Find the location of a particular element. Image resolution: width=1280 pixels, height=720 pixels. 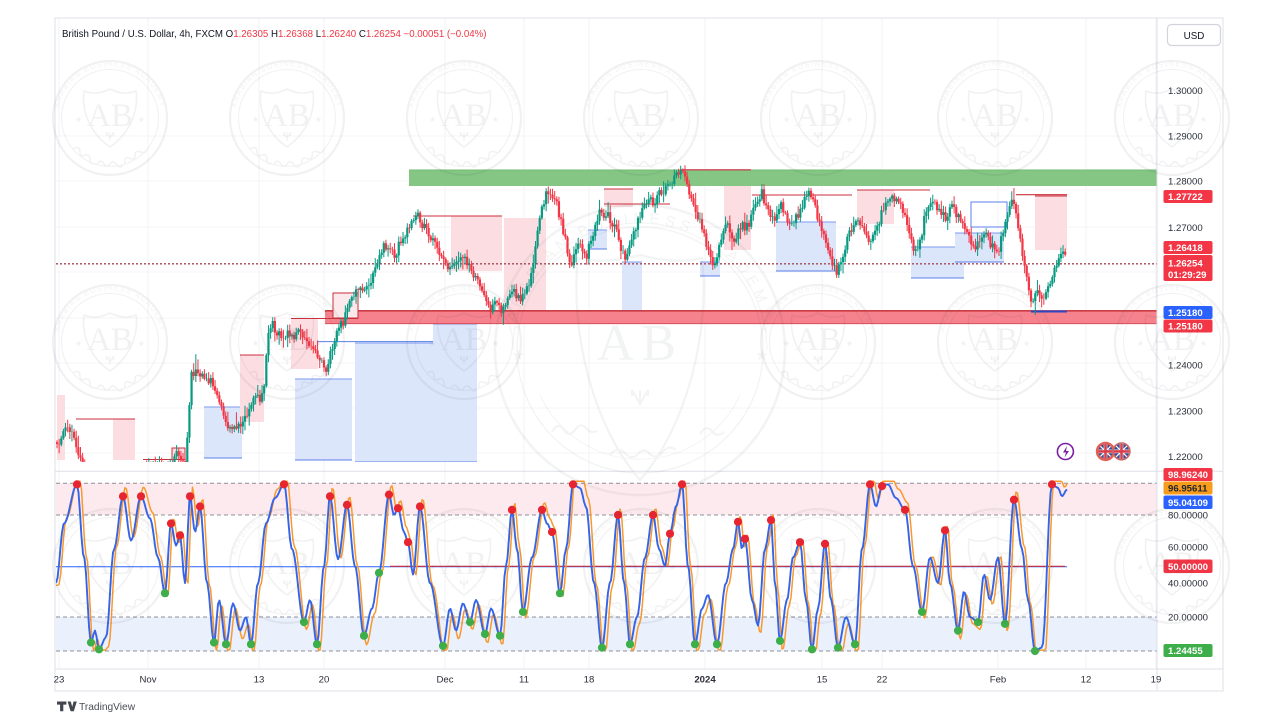

svg-text: Nov is located at coordinates (147, 680).